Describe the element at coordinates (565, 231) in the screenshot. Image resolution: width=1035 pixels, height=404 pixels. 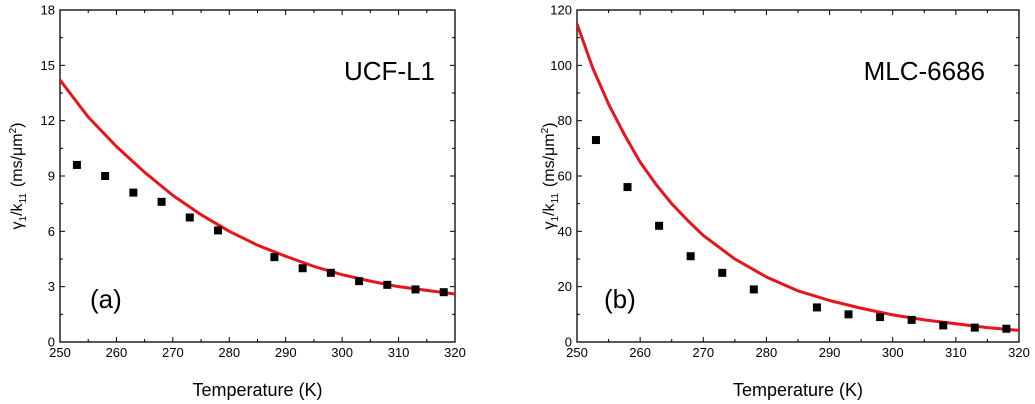
I see `y-tick-label: 40` at that location.